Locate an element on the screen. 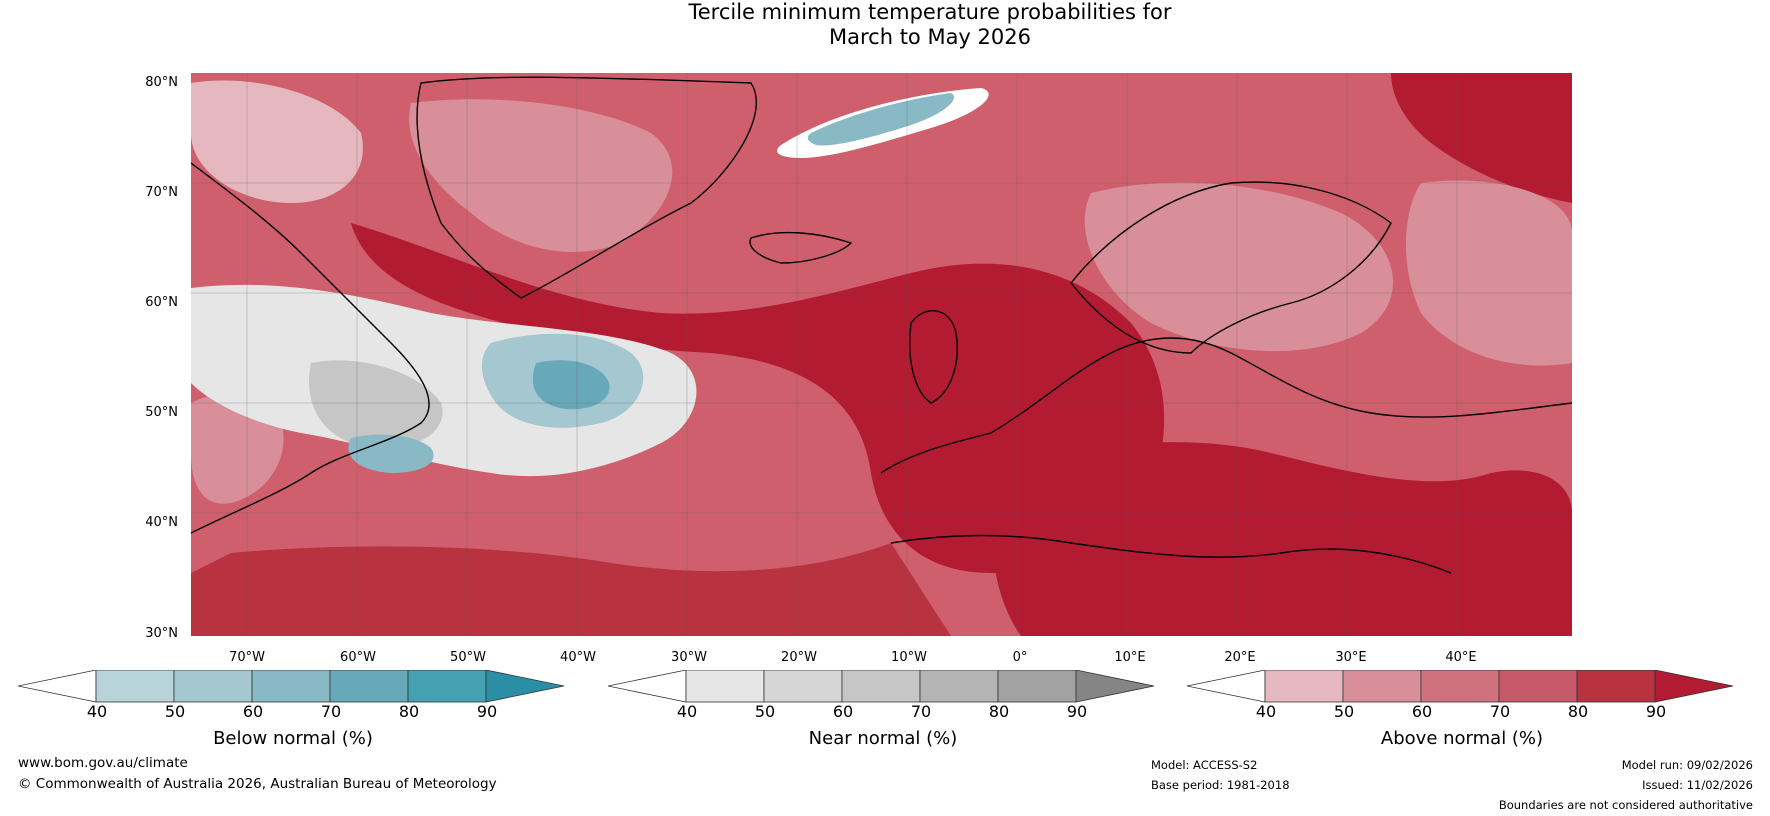 This screenshot has width=1770, height=816. model-name: Model: ACCESS-S2 is located at coordinates (1204, 765).